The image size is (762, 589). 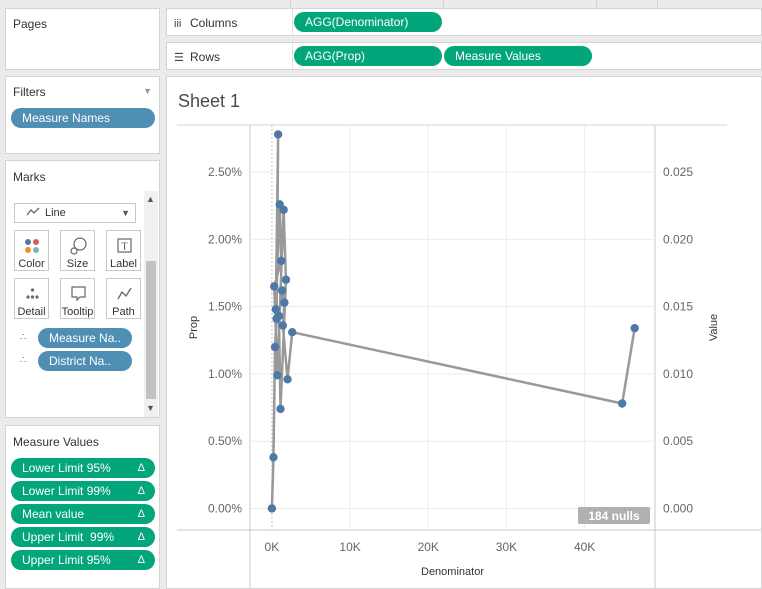 What do you see at coordinates (368, 56) in the screenshot?
I see `rows-pill-agg-prop: AGG(Prop)` at bounding box center [368, 56].